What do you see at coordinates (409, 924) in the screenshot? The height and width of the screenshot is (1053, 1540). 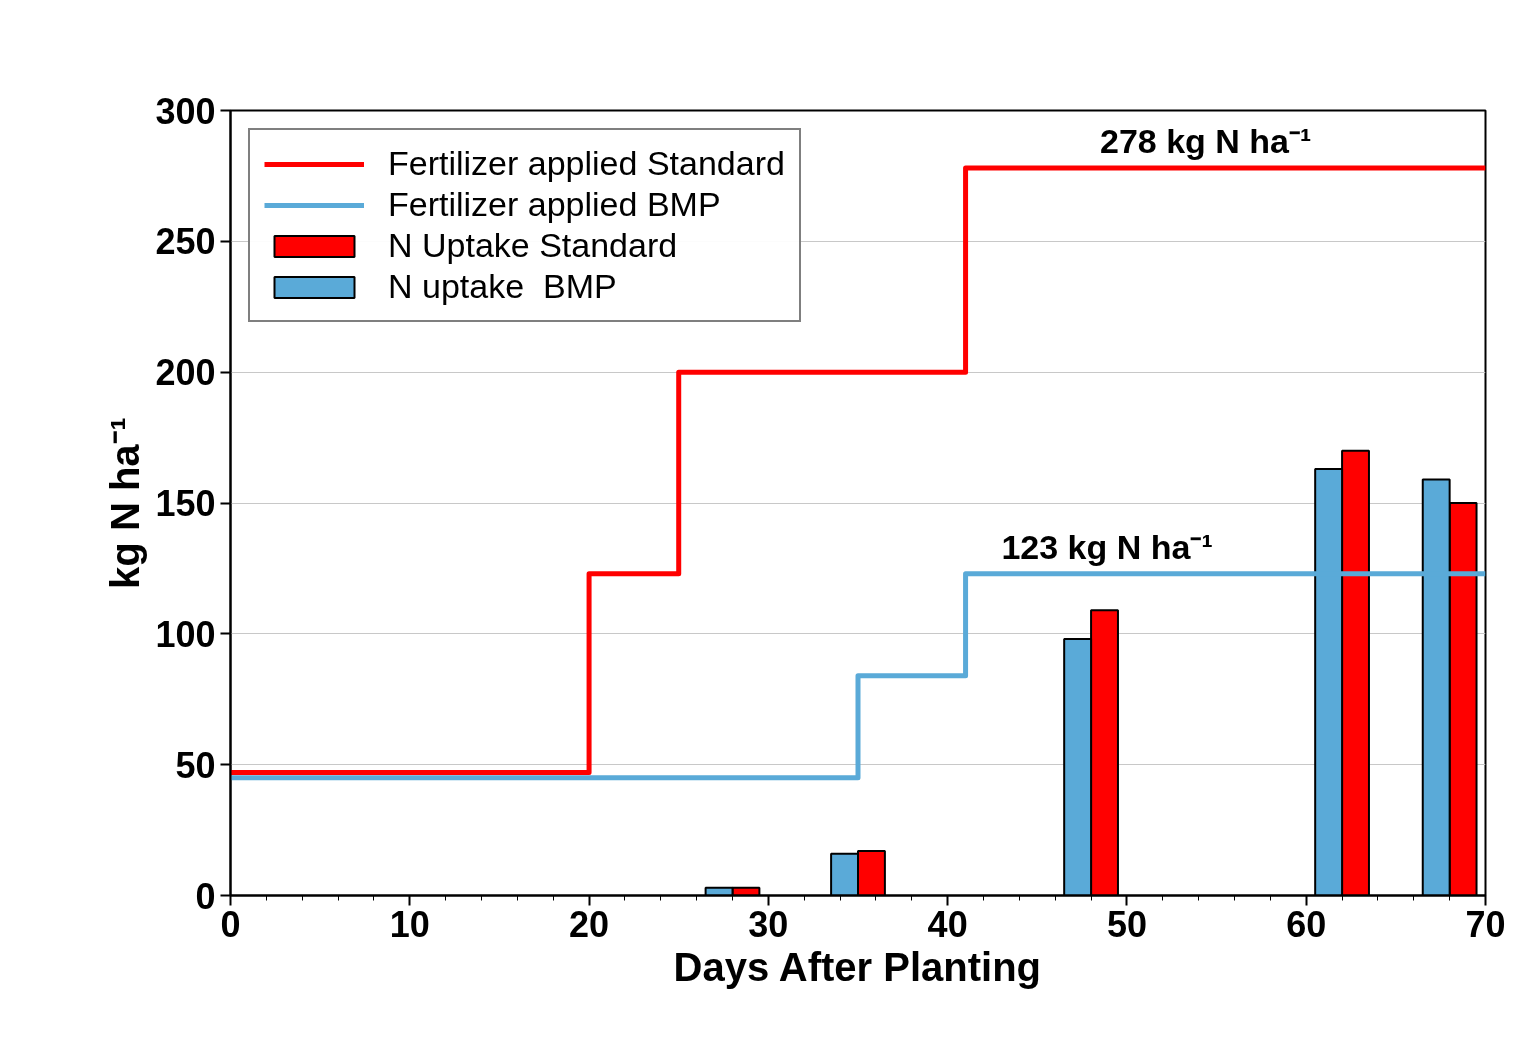 I see `x-tick-label: 10` at bounding box center [409, 924].